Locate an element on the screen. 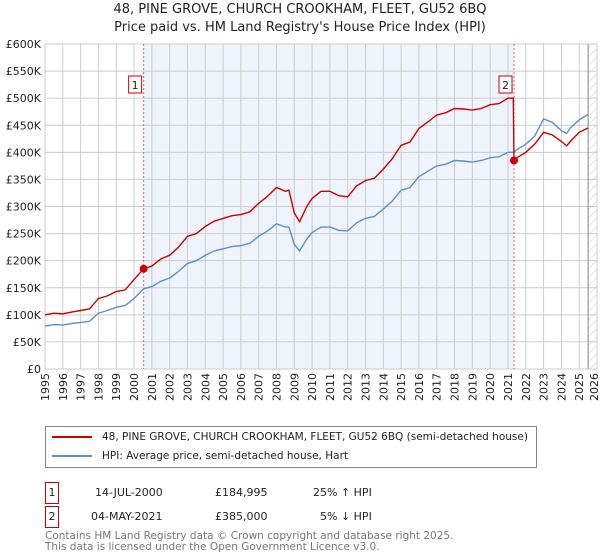 The width and height of the screenshot is (600, 560). sale-label: 1 is located at coordinates (135, 85).